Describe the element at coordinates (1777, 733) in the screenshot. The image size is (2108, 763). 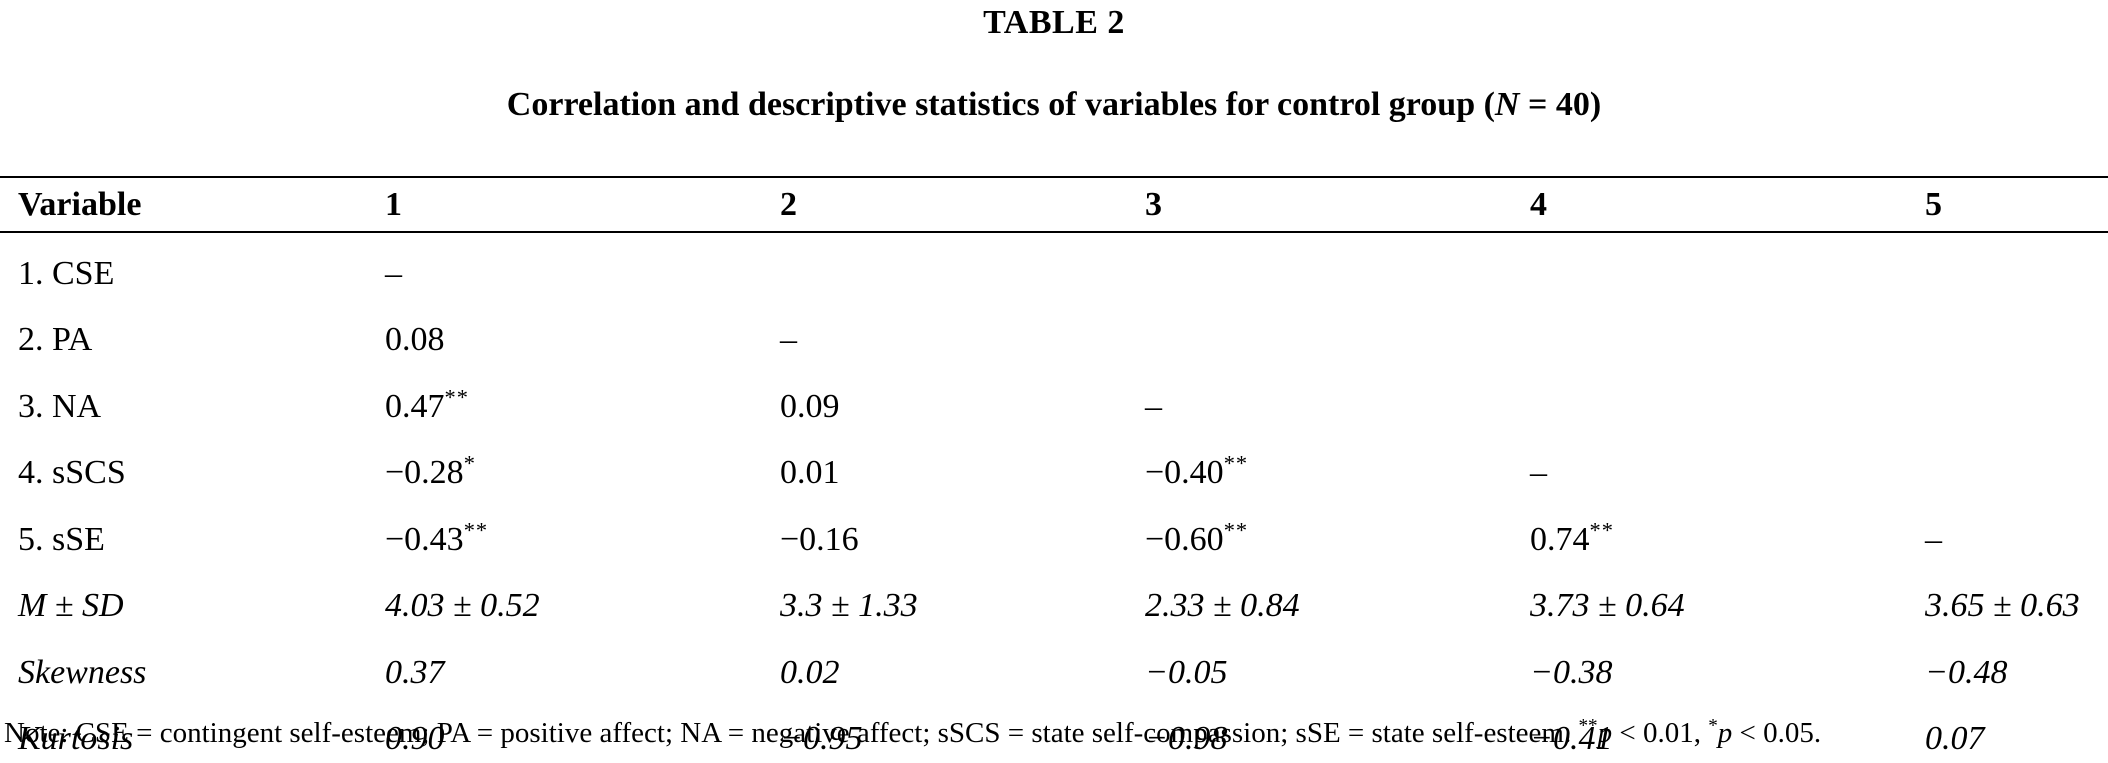
I see `text-run: < 0.05.` at that location.